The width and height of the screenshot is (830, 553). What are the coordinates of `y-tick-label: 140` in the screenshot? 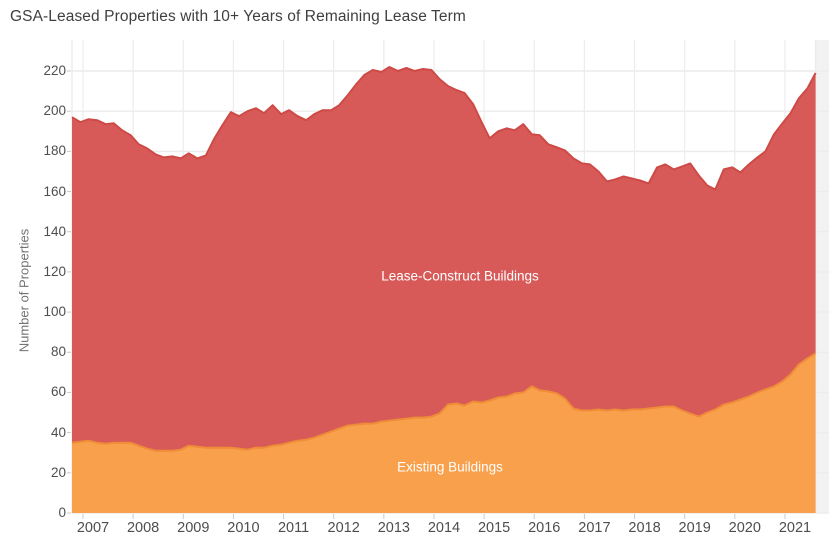 It's located at (54, 231).